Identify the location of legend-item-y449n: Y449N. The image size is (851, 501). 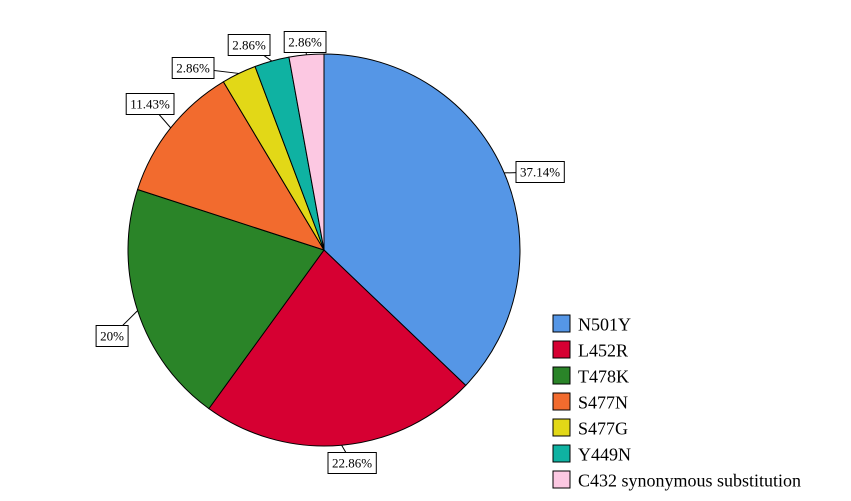
(591, 454).